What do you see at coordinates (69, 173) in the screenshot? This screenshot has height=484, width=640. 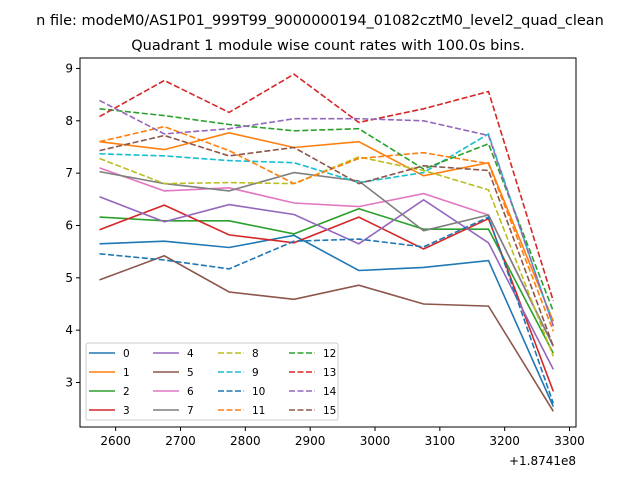 I see `y-tick-label: 7` at bounding box center [69, 173].